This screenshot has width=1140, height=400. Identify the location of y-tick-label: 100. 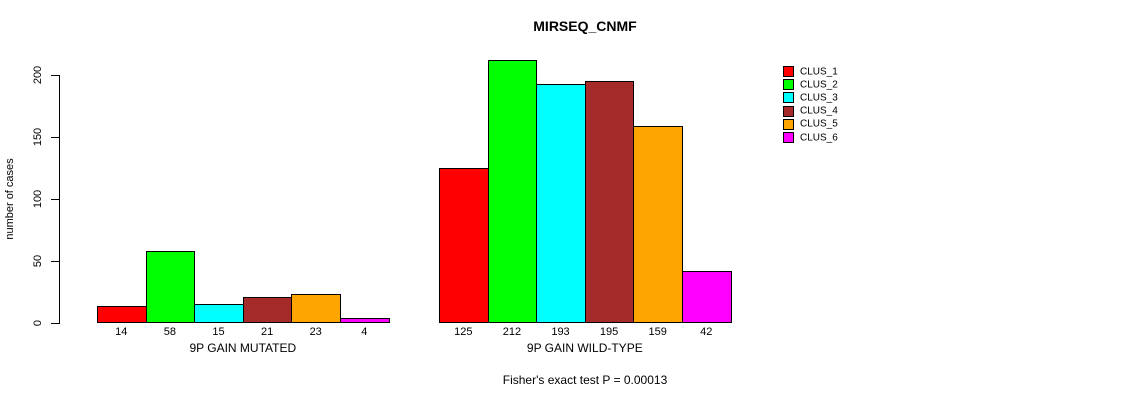
(38, 199).